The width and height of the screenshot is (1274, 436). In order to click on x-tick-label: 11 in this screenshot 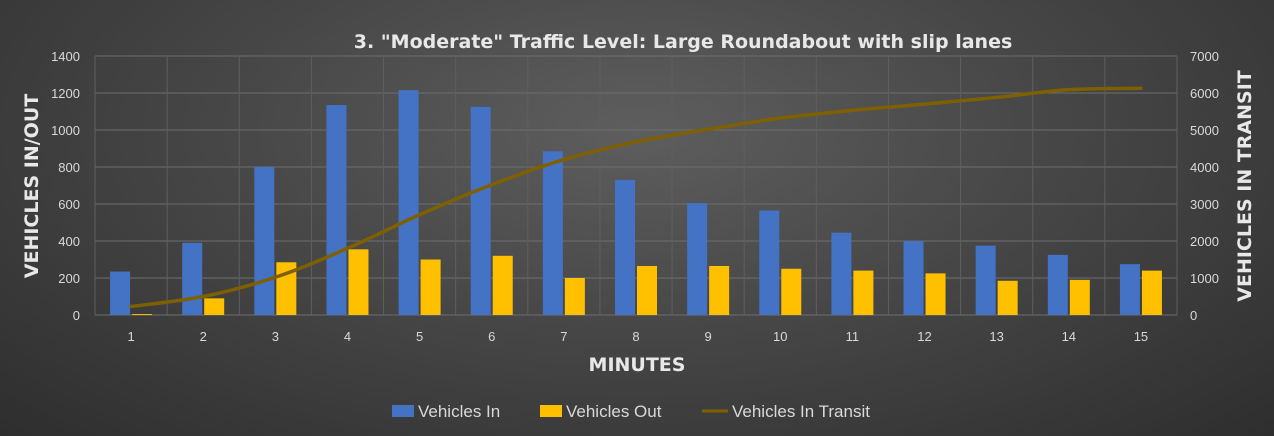, I will do `click(853, 336)`.